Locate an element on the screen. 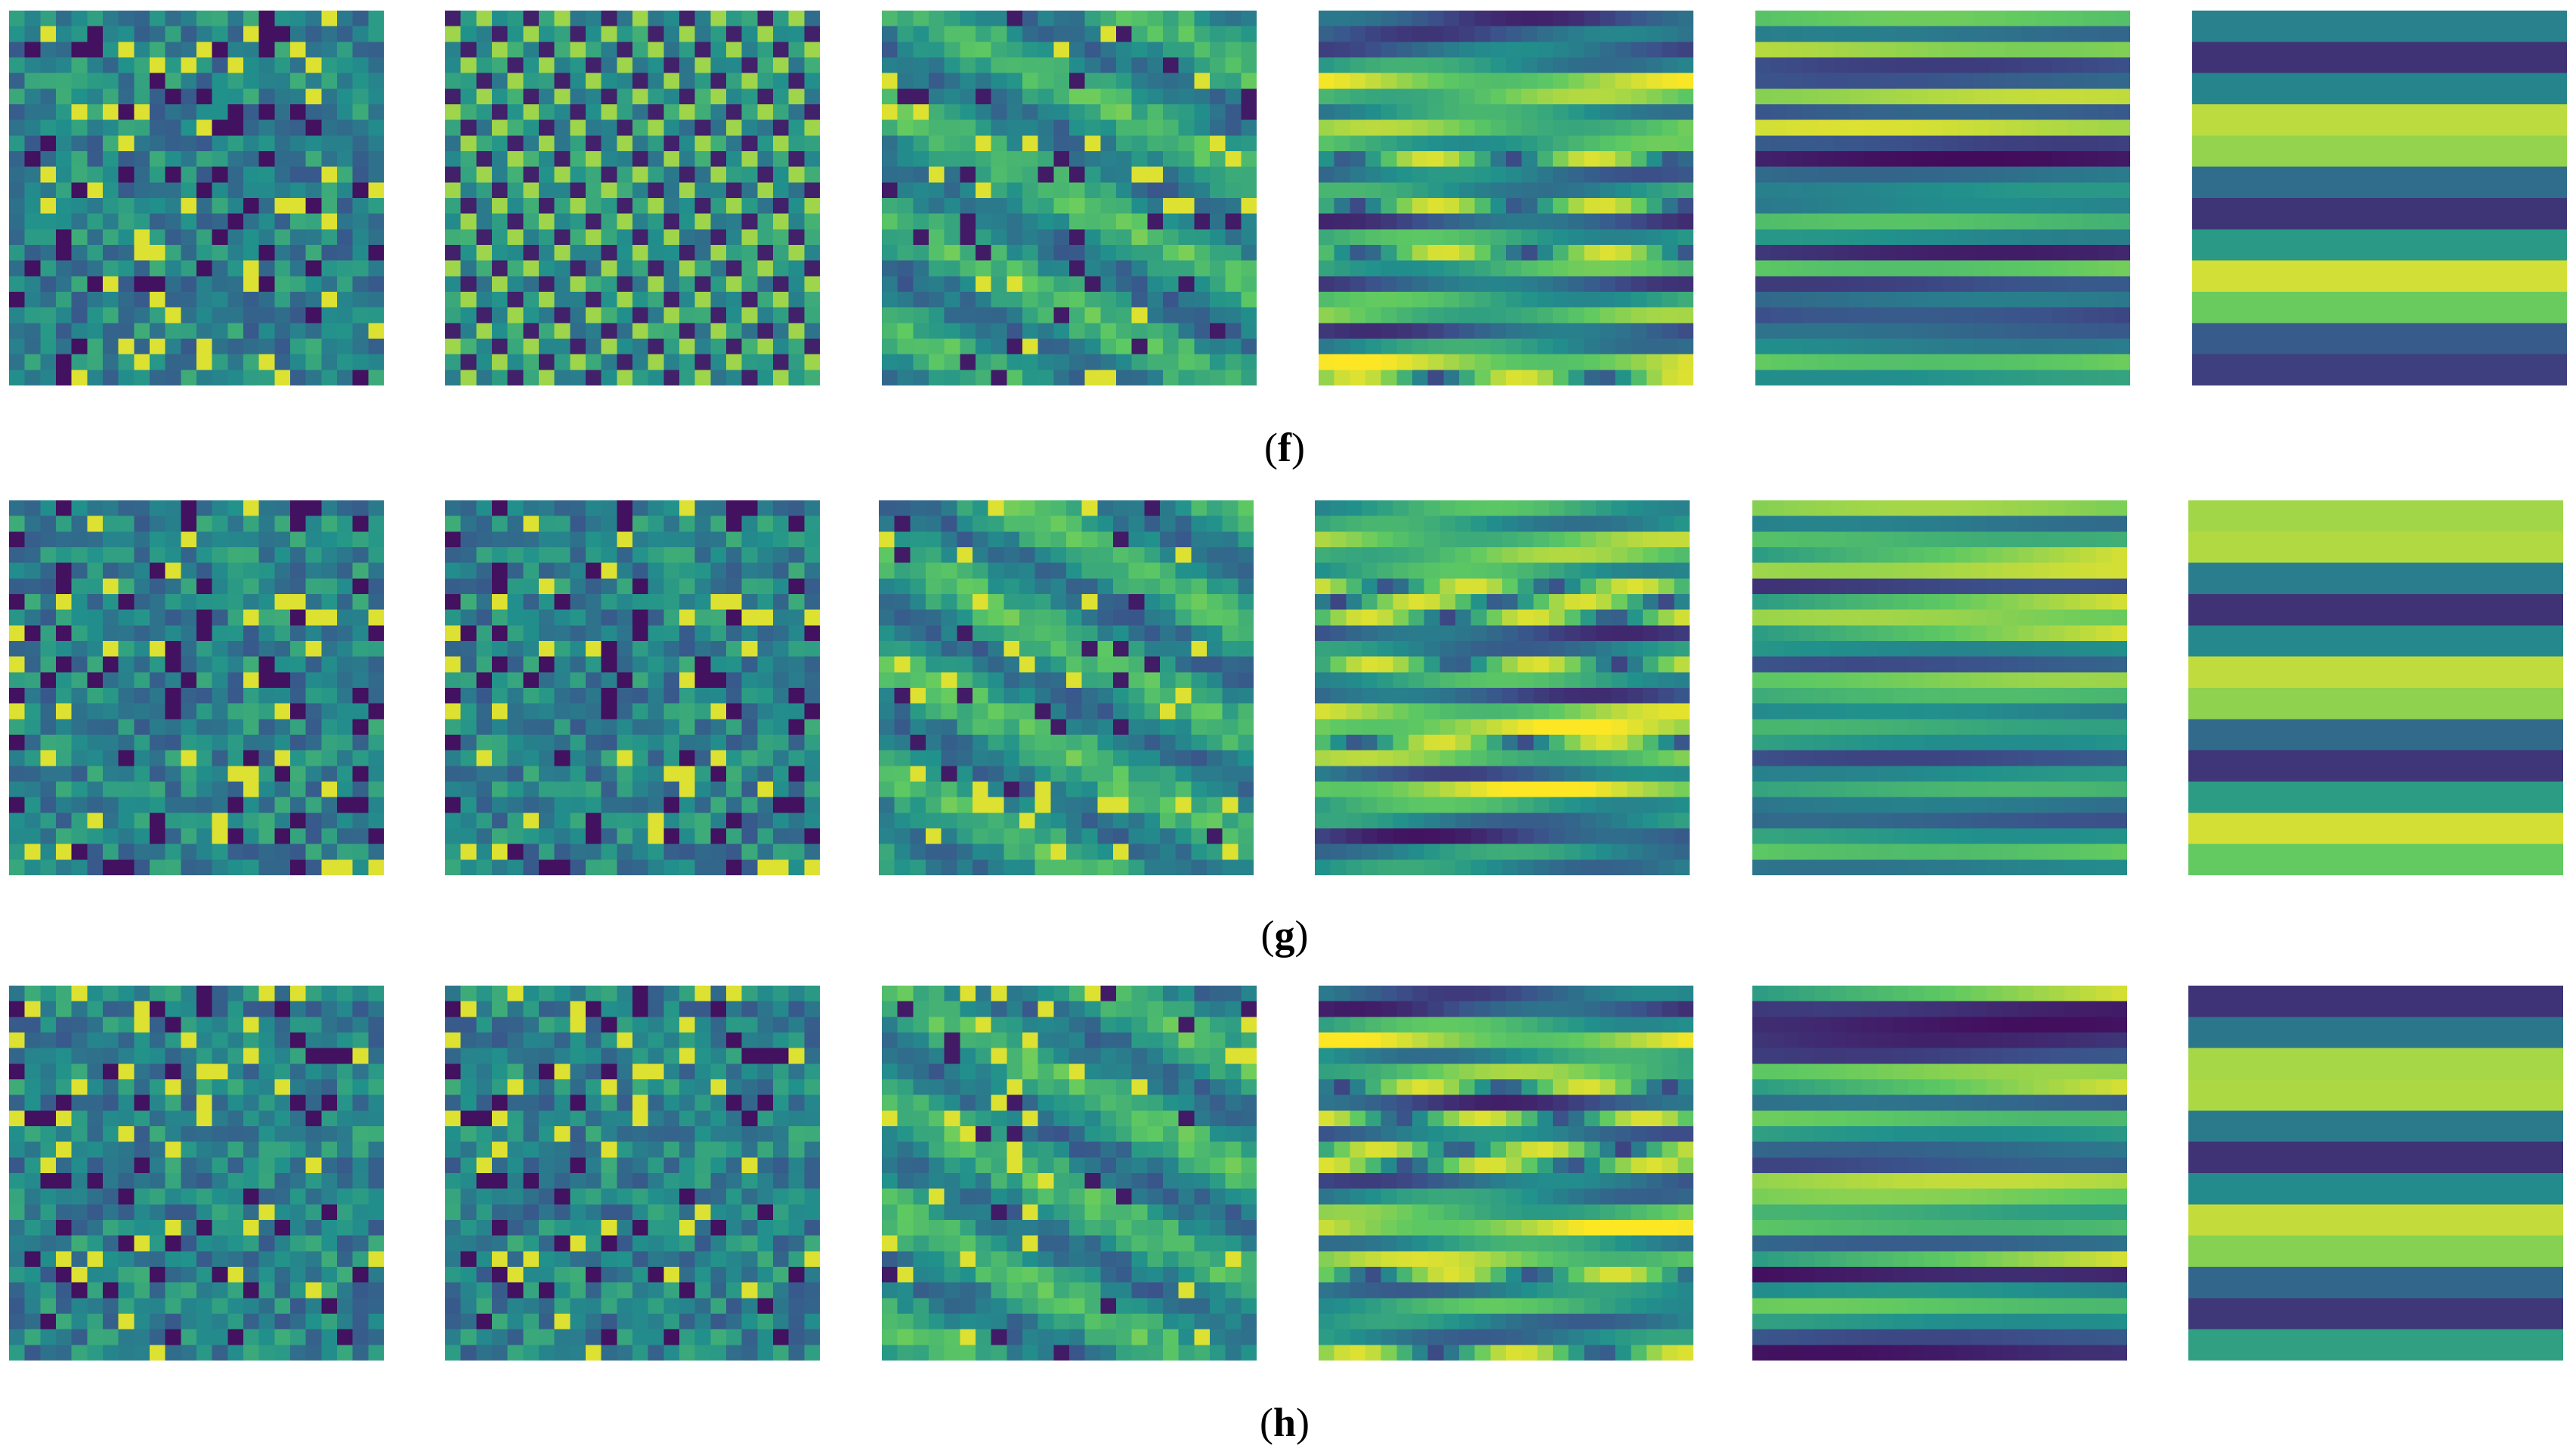 Image resolution: width=2576 pixels, height=1455 pixels. caption-g: (g) is located at coordinates (1284, 935).